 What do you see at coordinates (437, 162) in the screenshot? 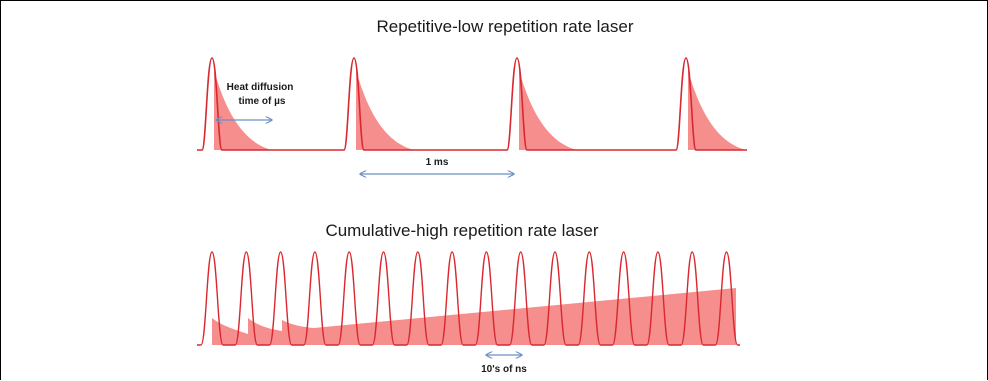
I see `period-label-1ms: 1 ms` at bounding box center [437, 162].